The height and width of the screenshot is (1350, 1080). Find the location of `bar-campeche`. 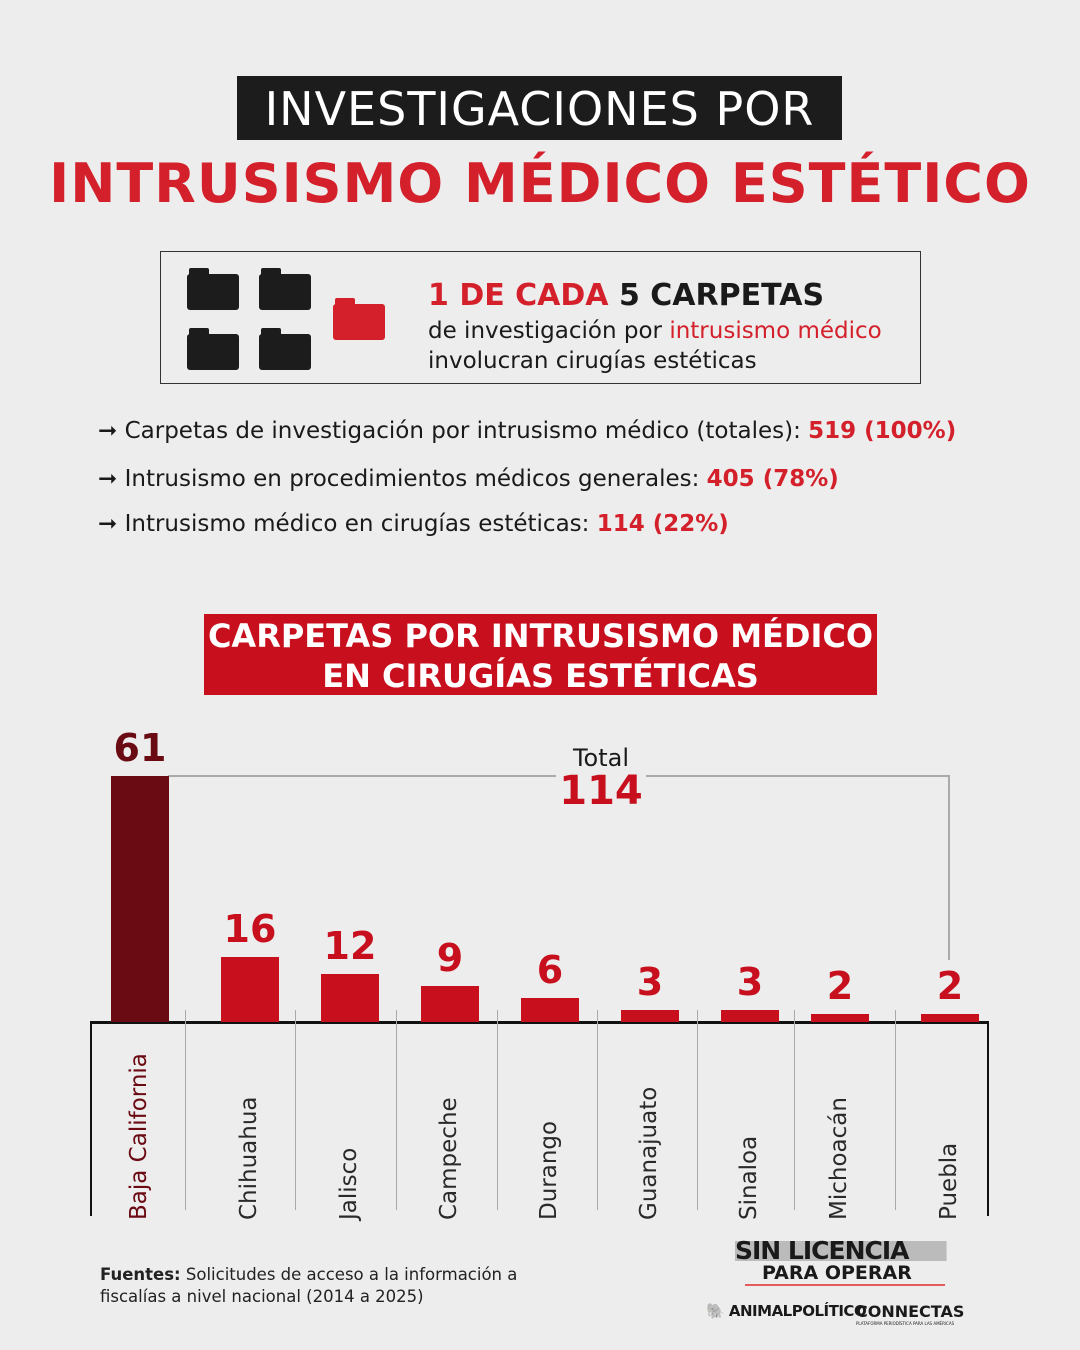

bar-campeche is located at coordinates (450, 1003).